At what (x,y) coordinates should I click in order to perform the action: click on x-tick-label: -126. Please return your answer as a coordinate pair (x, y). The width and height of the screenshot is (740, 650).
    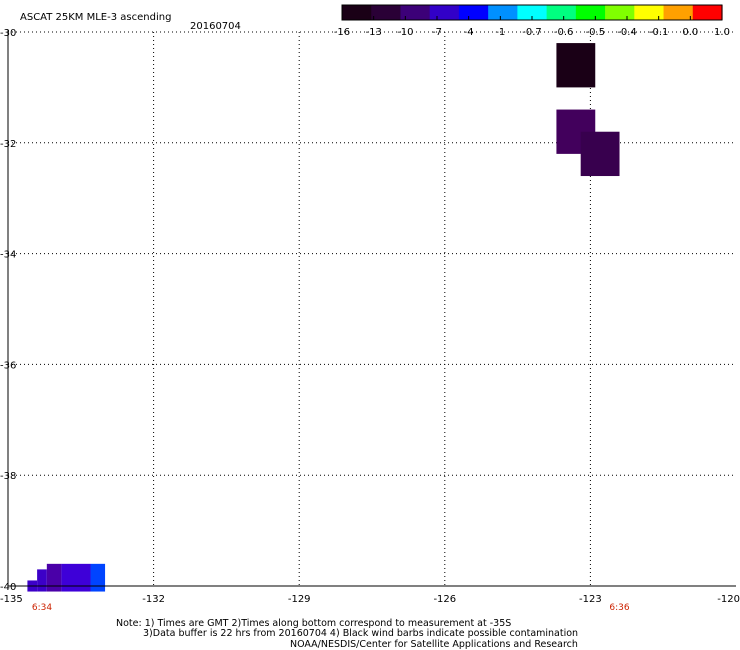
    Looking at the image, I should click on (444, 599).